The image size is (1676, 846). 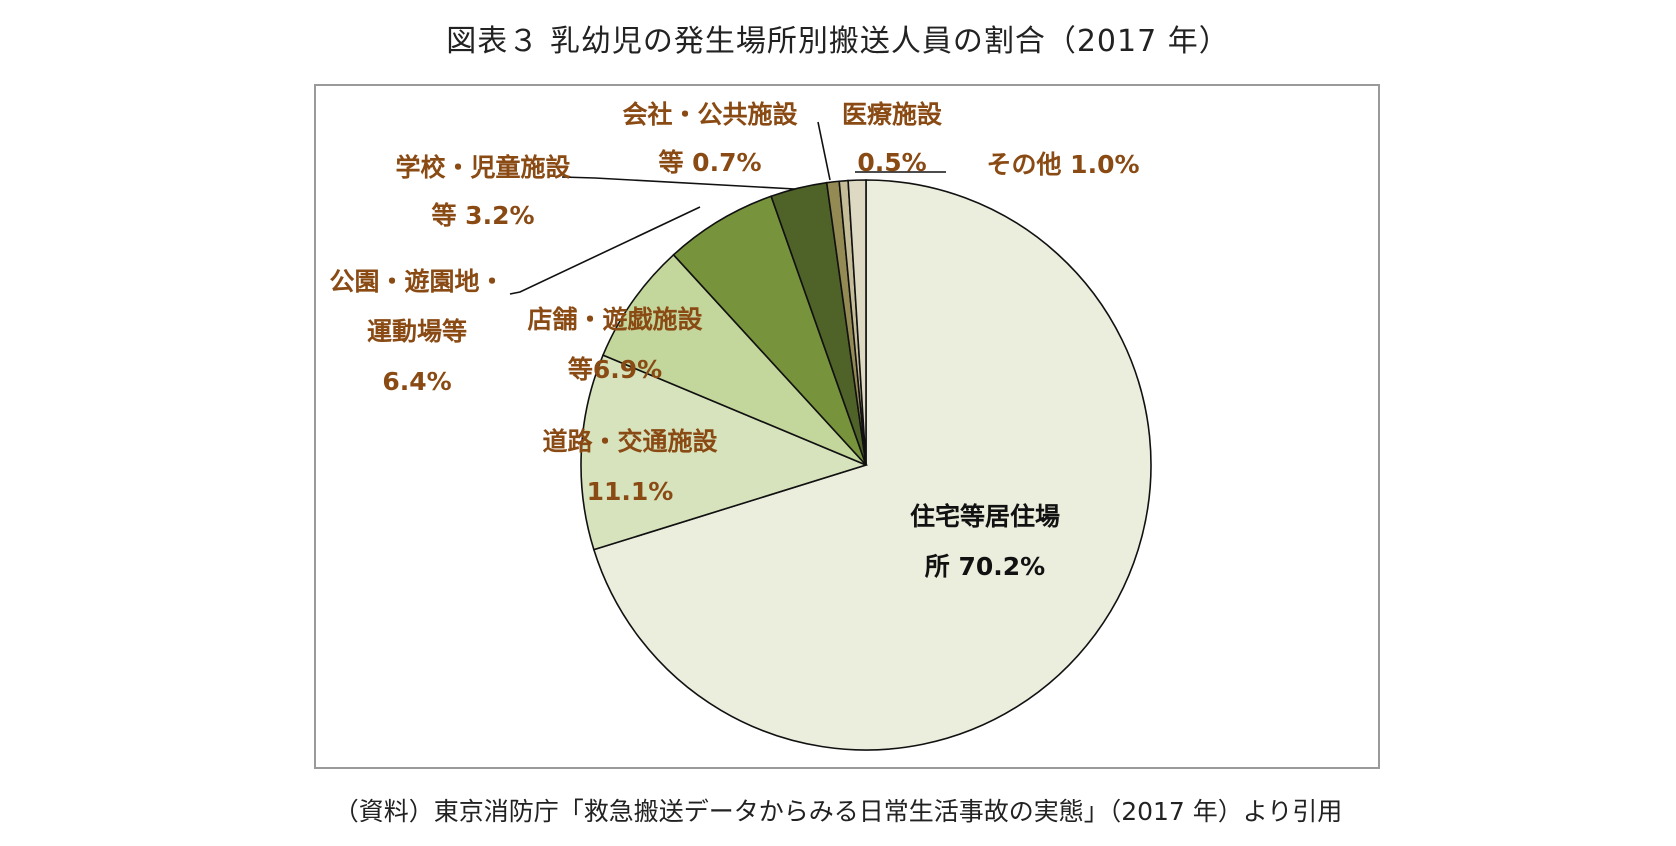 I want to click on leader-lines, so click(x=727, y=208).